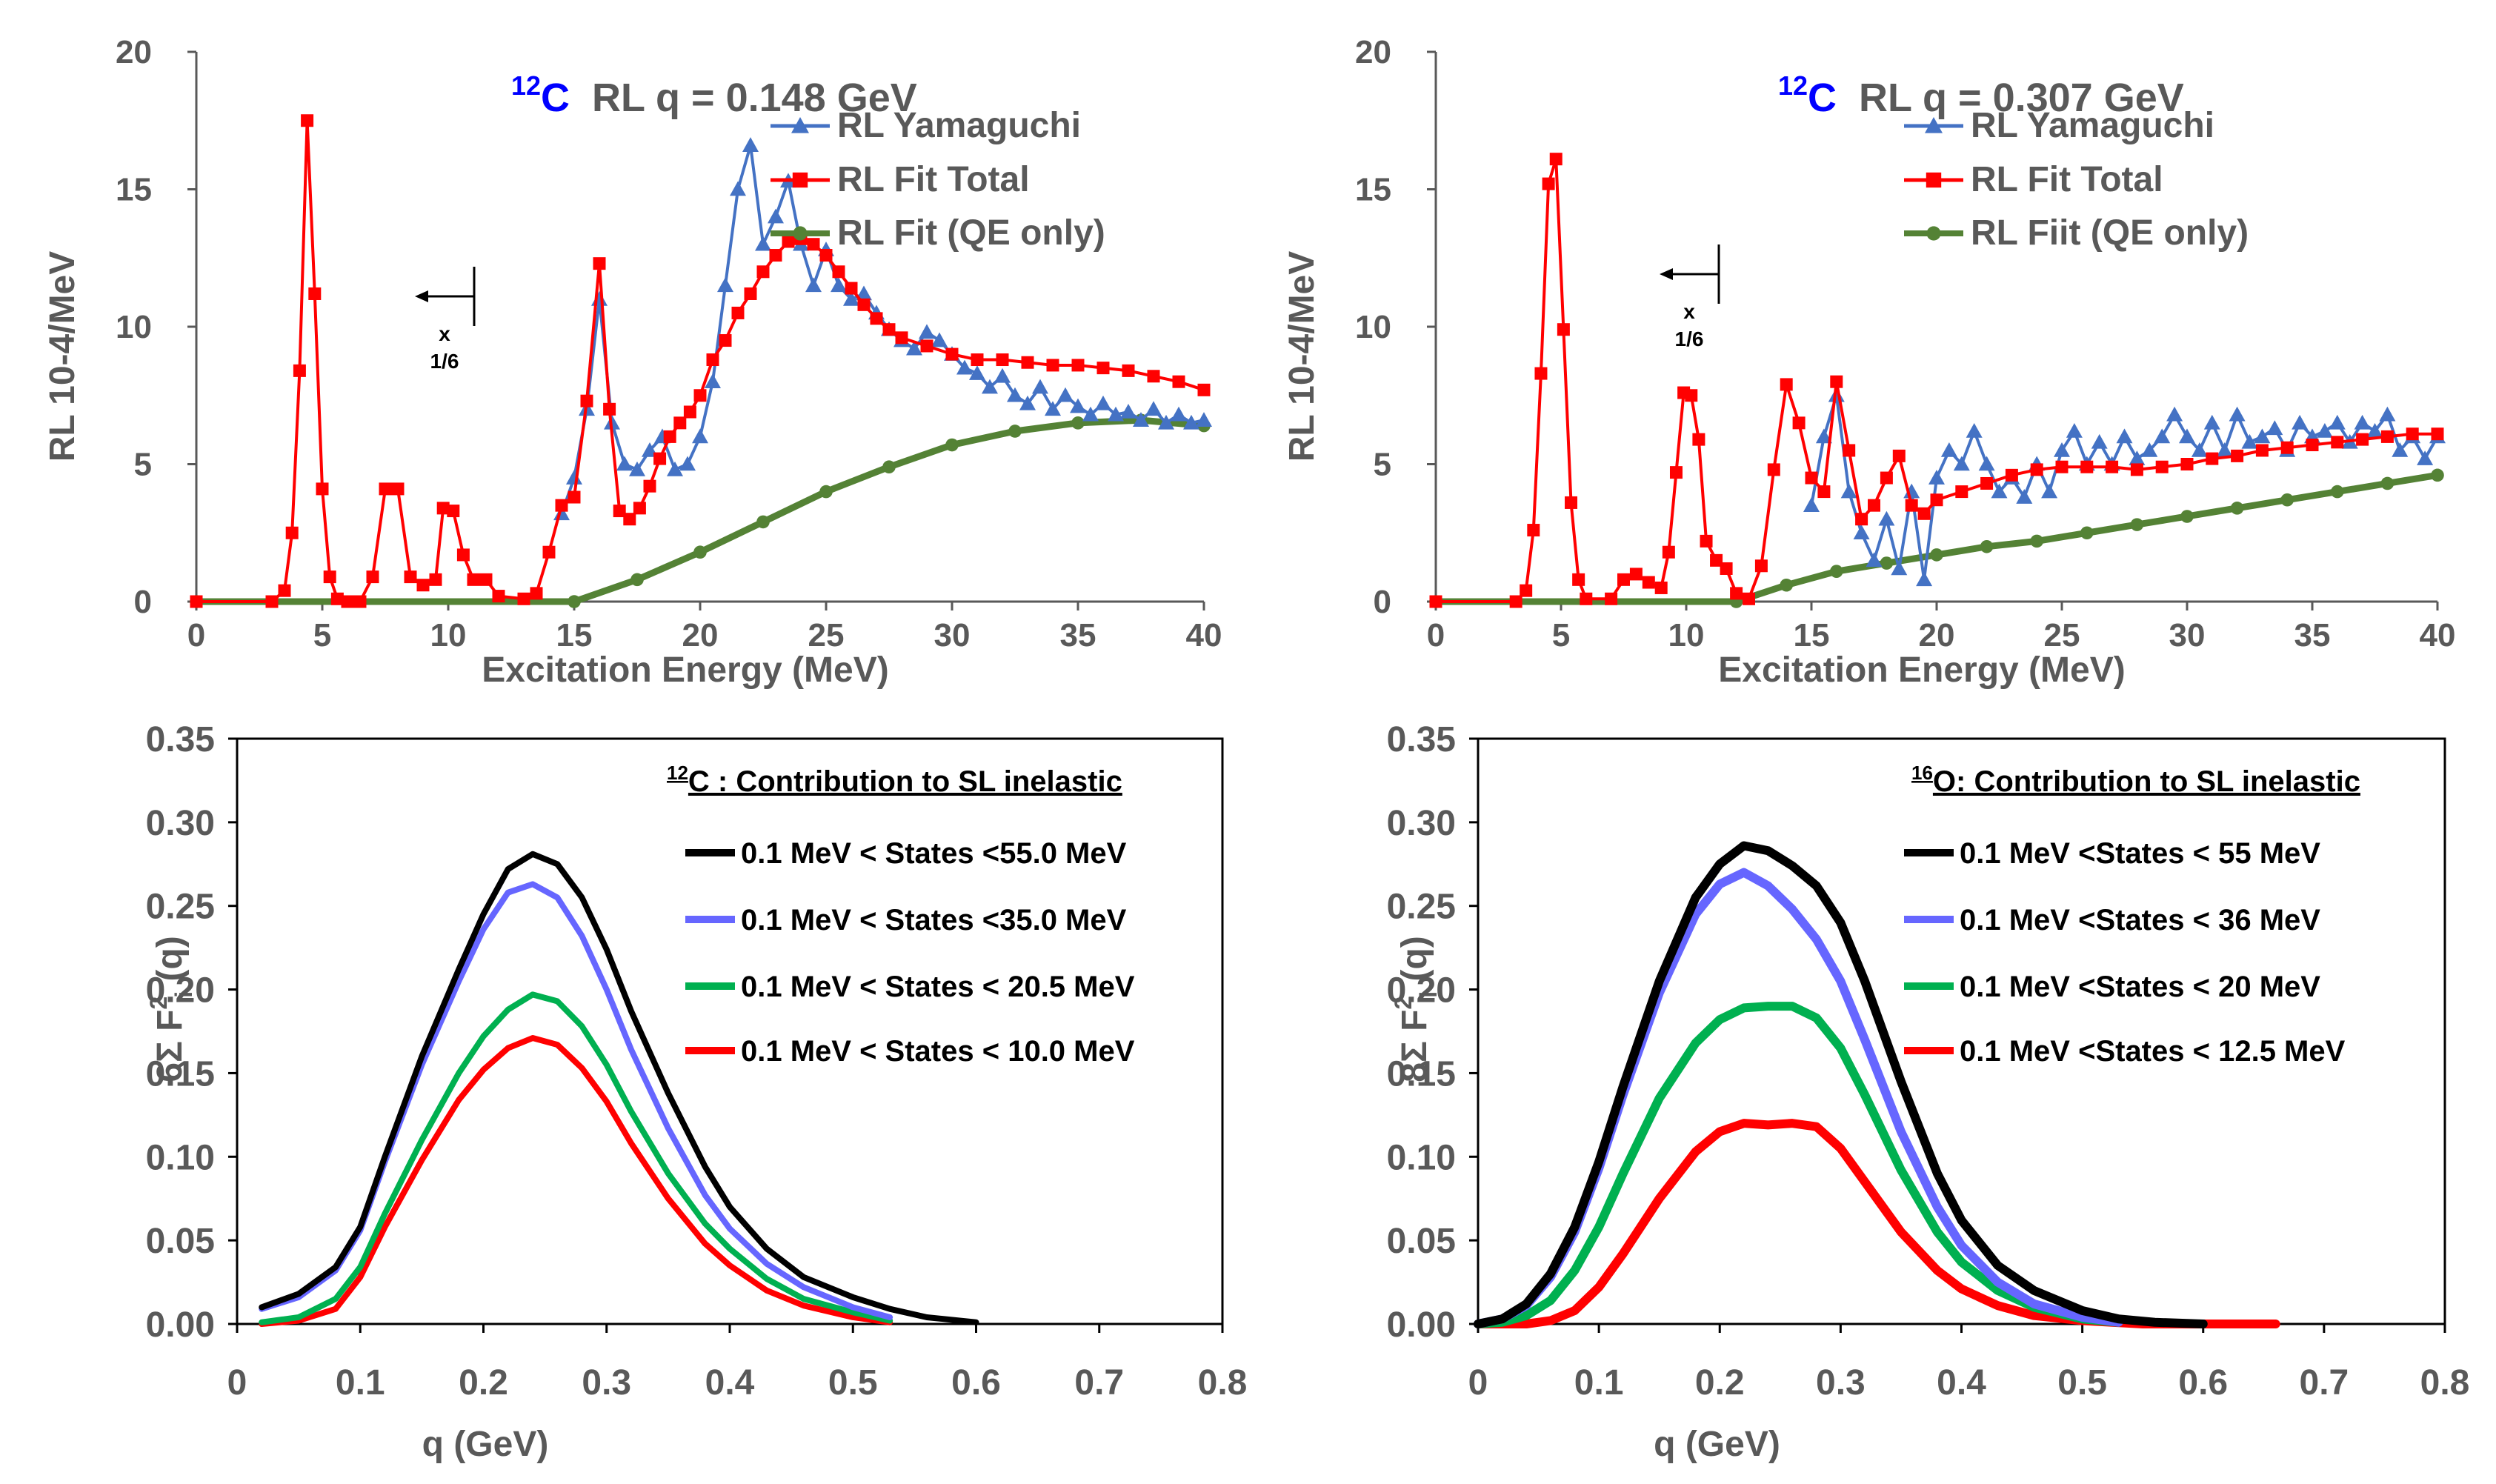 The height and width of the screenshot is (1484, 2496). Describe the element at coordinates (421, 296) in the screenshot. I see `left-arrow-icon` at that location.